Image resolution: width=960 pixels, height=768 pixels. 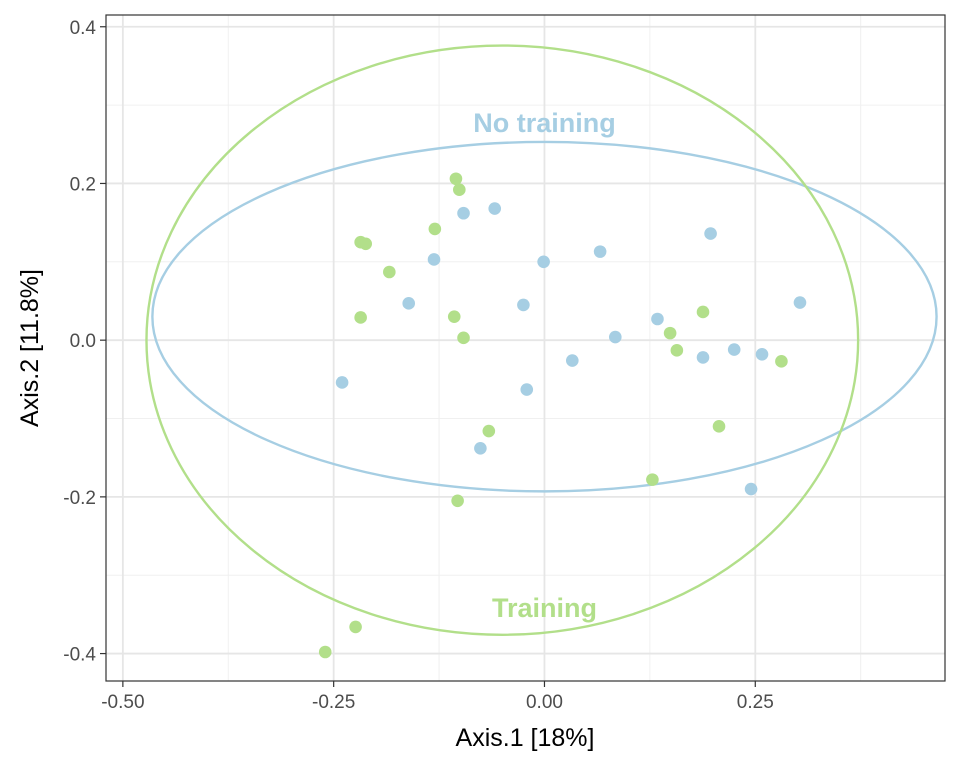 I want to click on group-annotations: No training Training, so click(x=544, y=365).